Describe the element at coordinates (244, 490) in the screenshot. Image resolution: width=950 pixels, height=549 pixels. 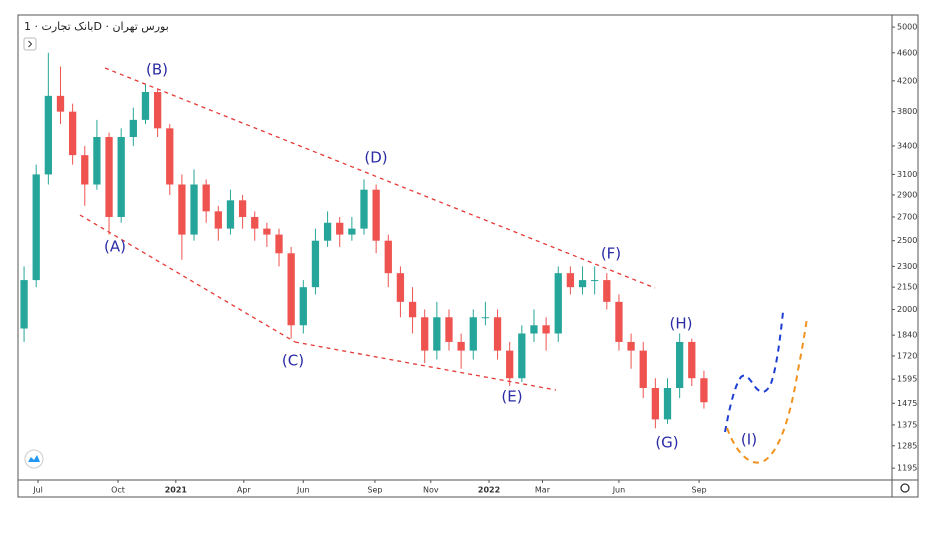
I see `x-tick-label: Apr` at that location.